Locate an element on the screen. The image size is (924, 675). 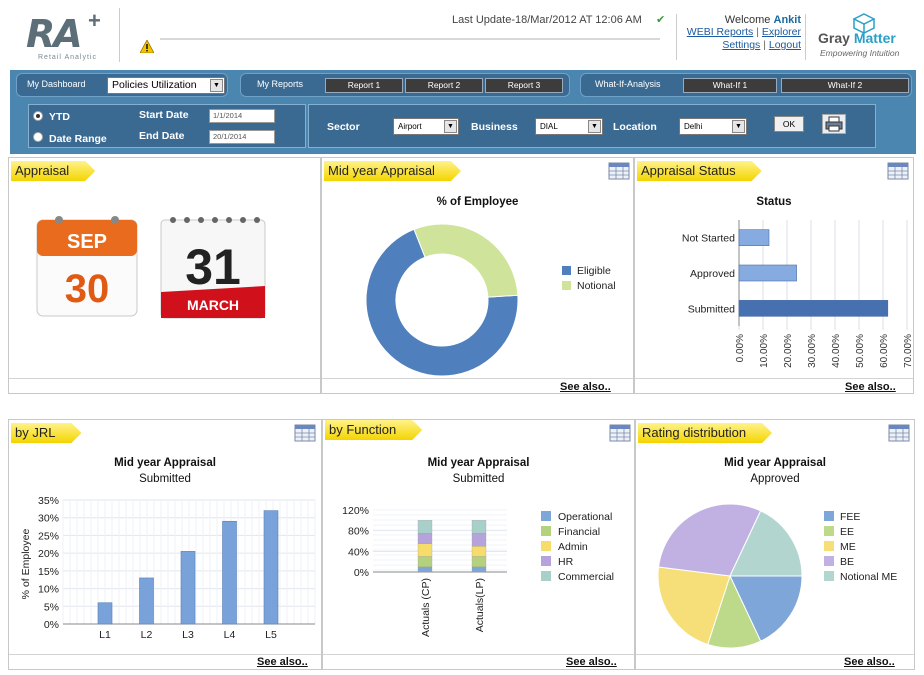
ok-button: OK is located at coordinates (789, 124).